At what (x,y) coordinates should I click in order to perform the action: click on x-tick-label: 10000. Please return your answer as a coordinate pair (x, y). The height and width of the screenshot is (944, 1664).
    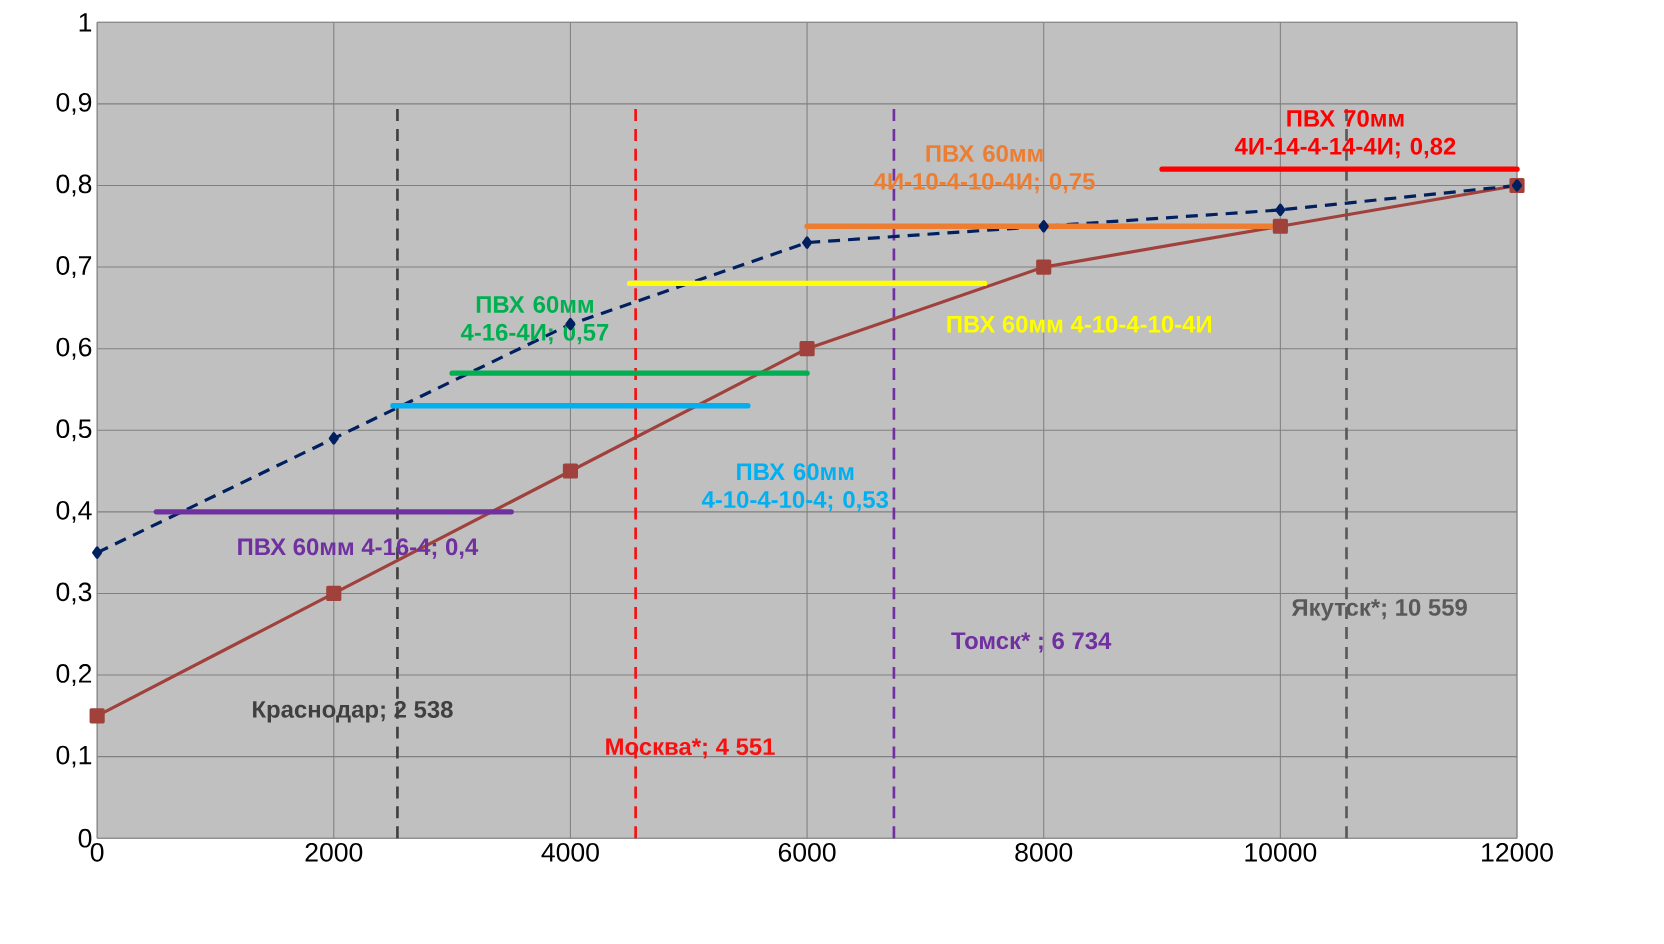
    Looking at the image, I should click on (1281, 852).